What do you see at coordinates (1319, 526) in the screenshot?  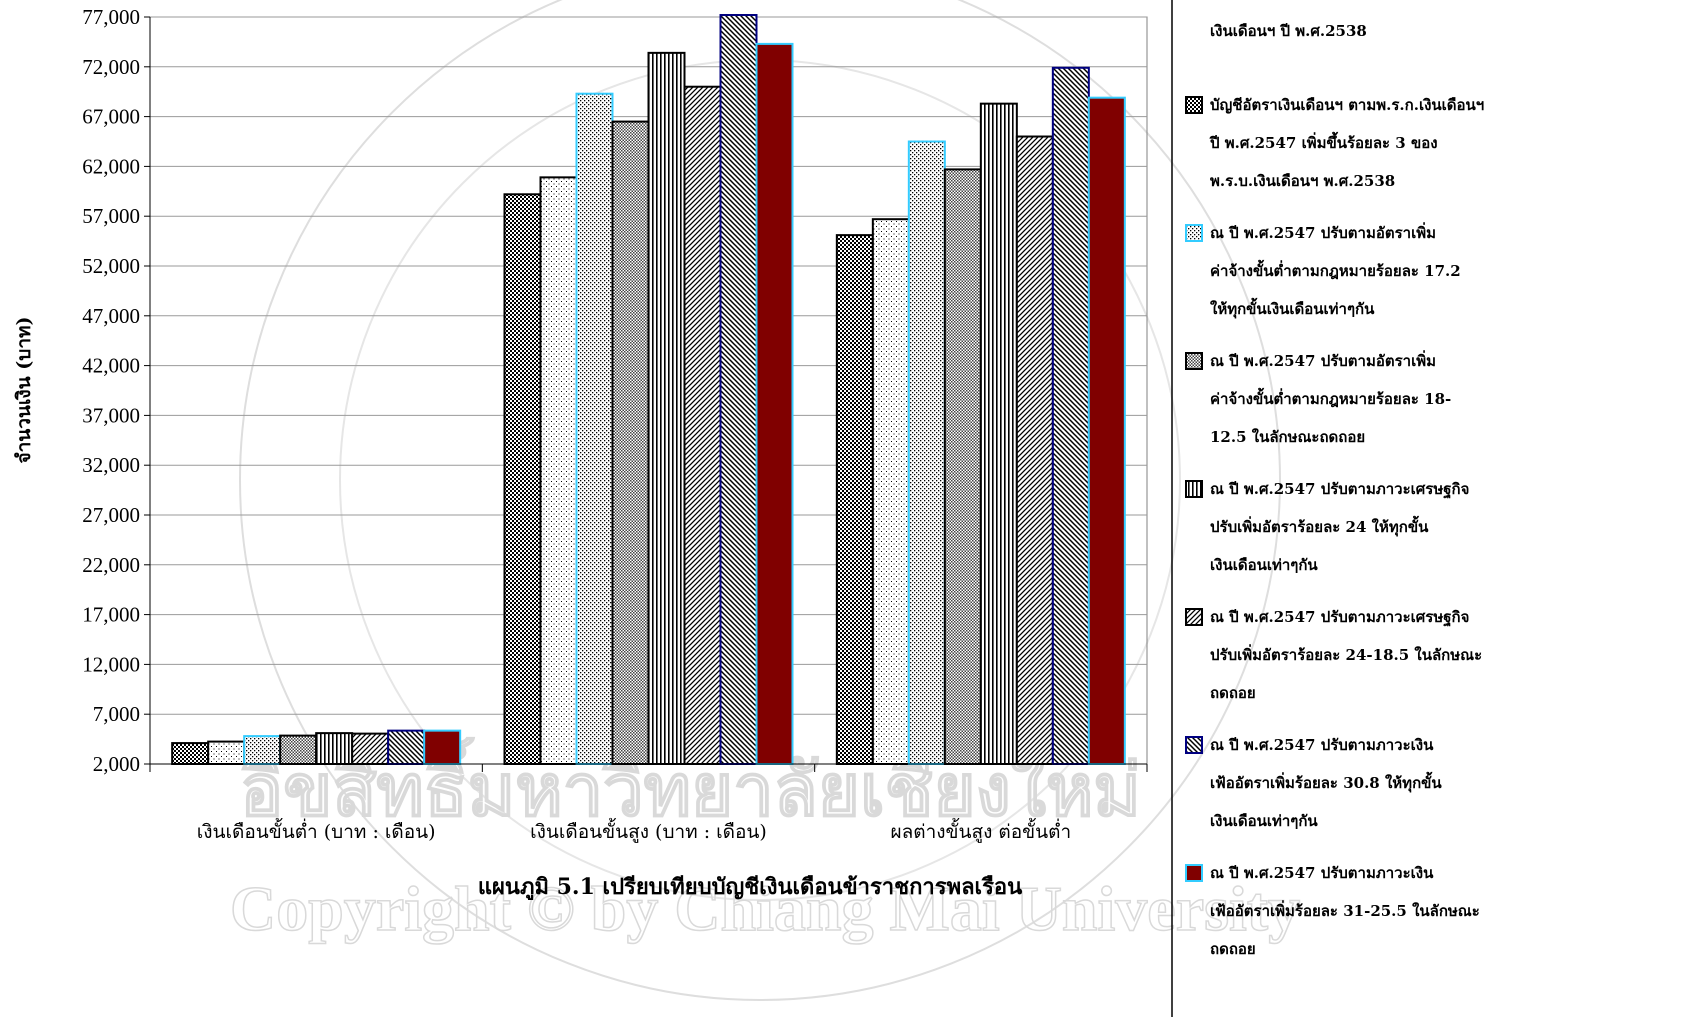 I see `legend-entry-text: ปรับเพิ่มอัตราร้อยละ 24 ให้ทุกขั้น` at bounding box center [1319, 526].